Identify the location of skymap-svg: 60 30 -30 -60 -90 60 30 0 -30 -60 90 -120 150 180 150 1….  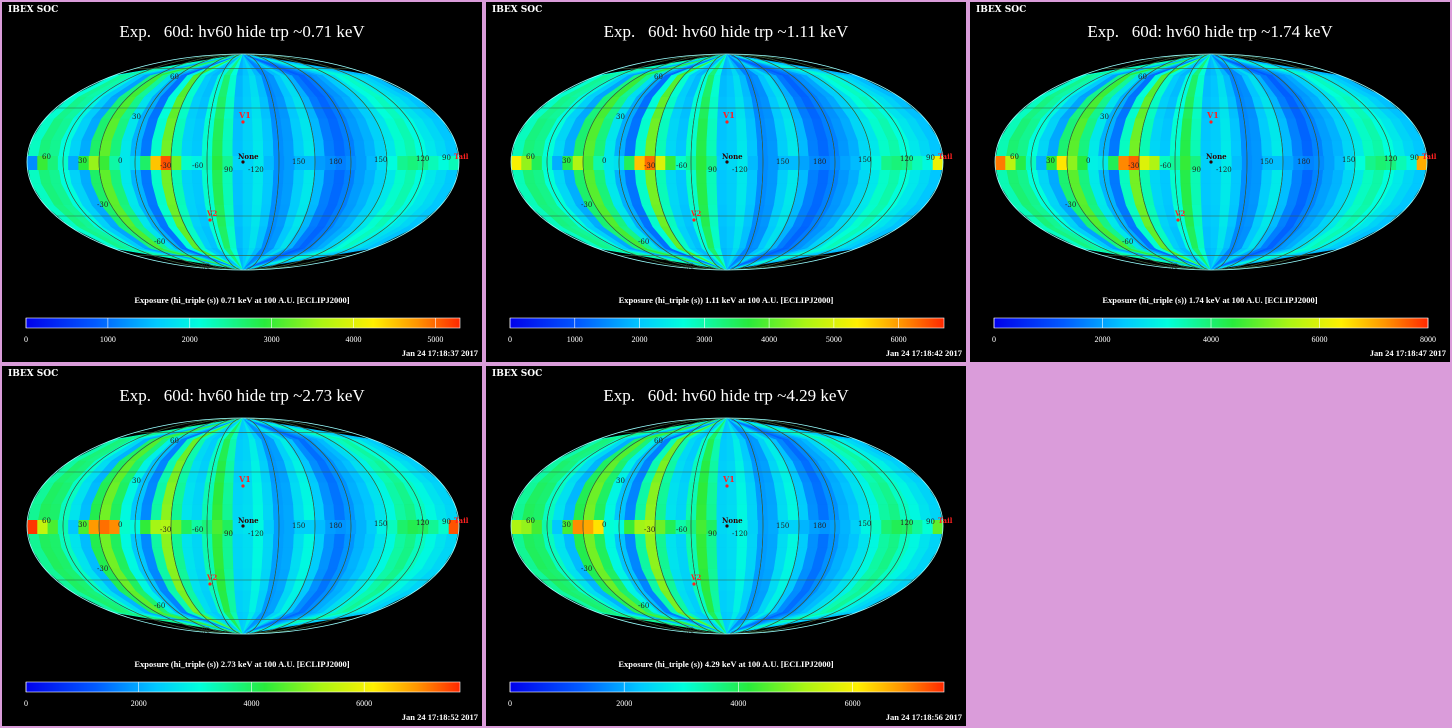
(1214, 198).